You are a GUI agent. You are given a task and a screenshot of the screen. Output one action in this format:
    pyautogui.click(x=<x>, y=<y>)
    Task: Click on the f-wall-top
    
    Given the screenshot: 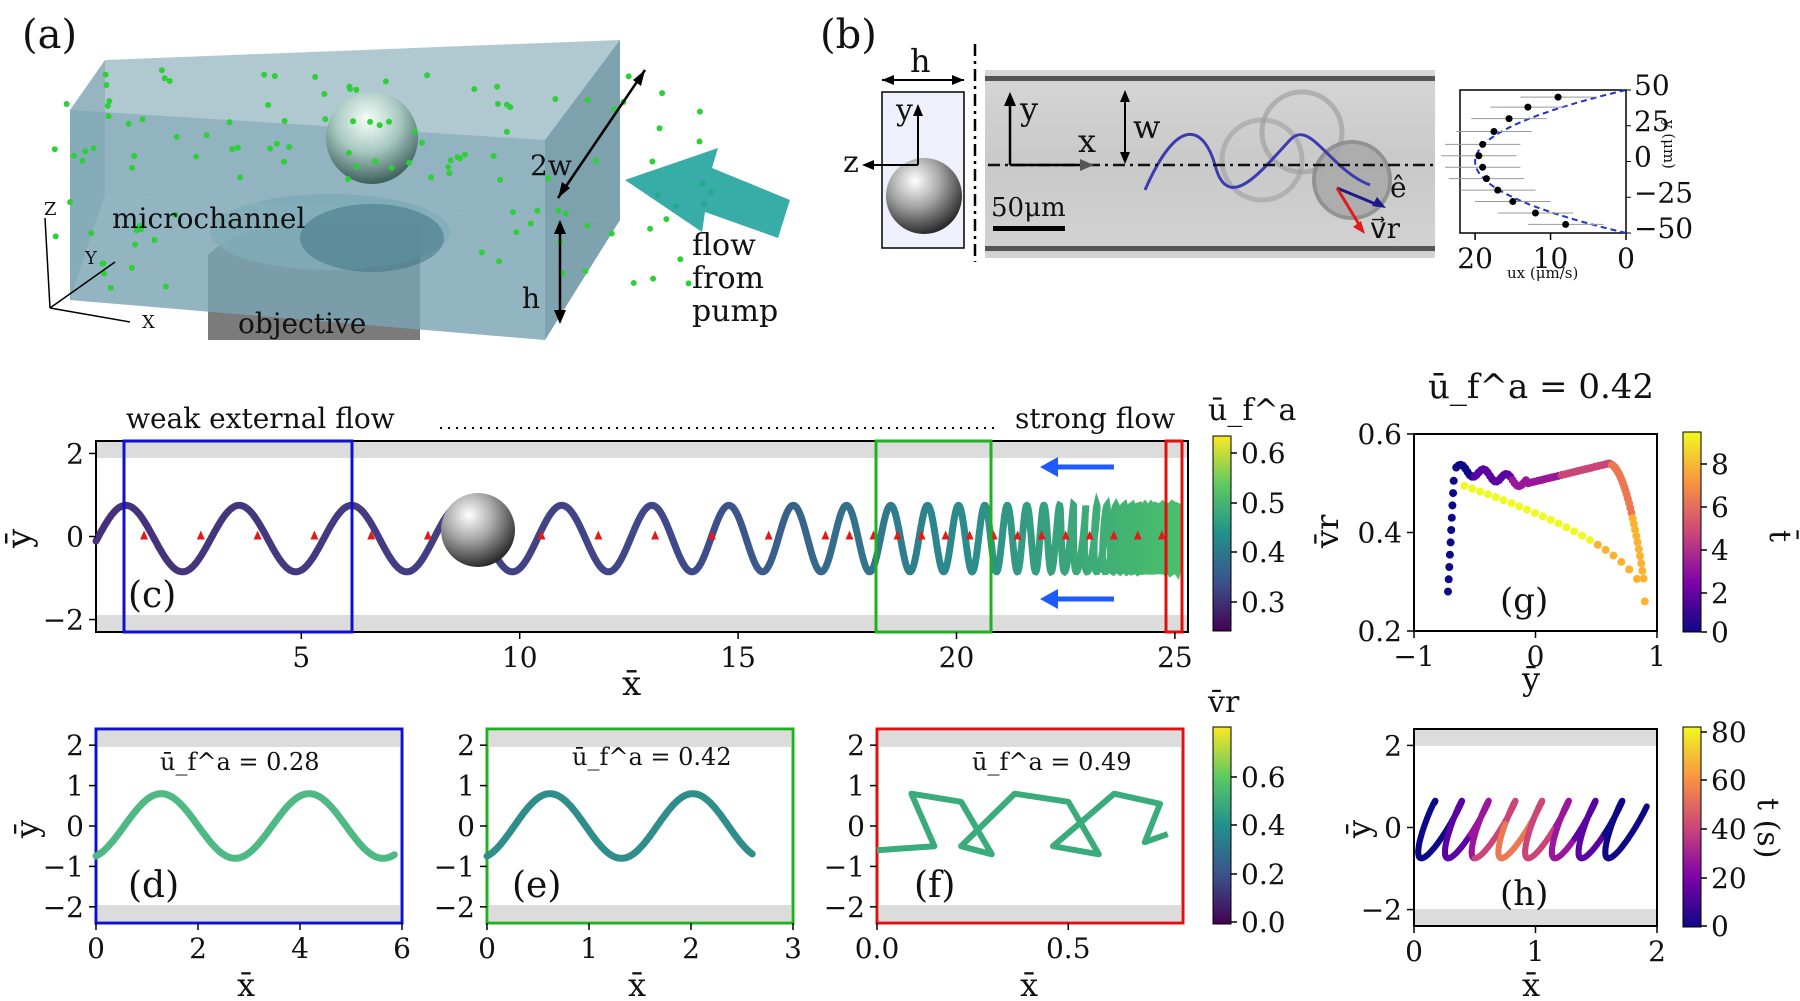 What is the action you would take?
    pyautogui.click(x=1030, y=739)
    